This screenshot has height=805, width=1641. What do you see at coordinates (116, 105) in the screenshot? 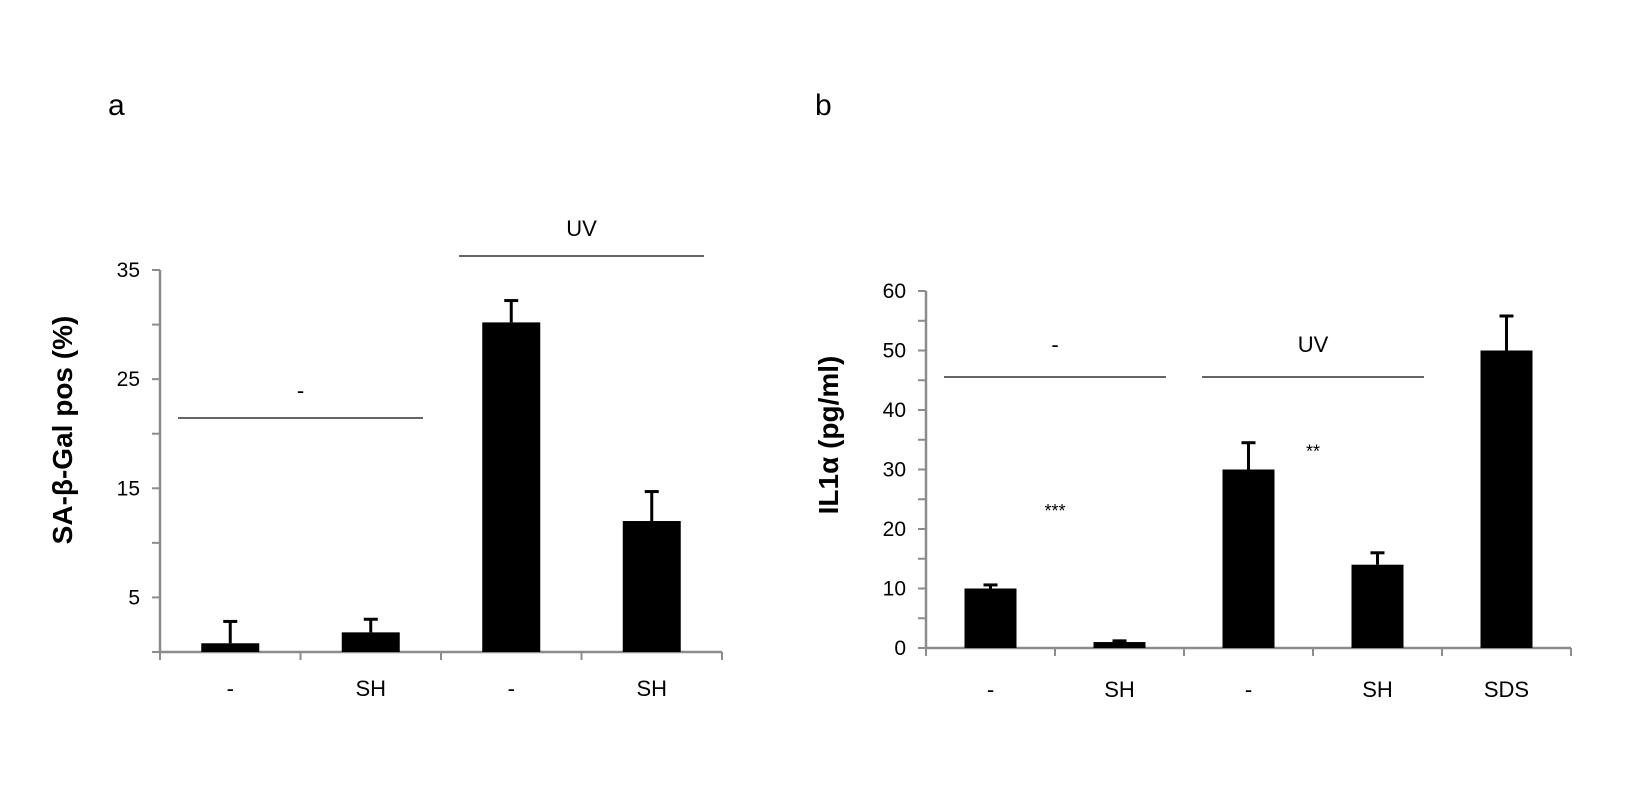
I see `panel-a-letter: a` at bounding box center [116, 105].